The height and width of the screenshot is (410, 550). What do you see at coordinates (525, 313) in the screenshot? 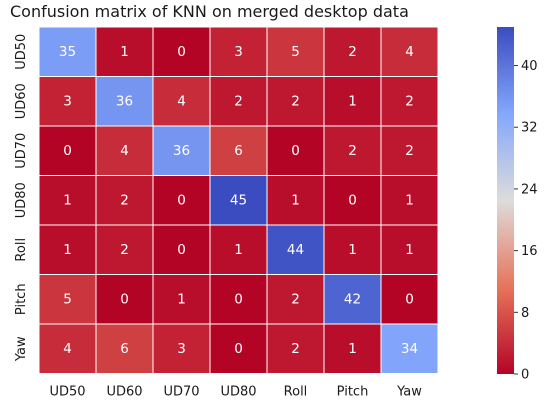
I see `colorbar-tick-label: 8` at bounding box center [525, 313].